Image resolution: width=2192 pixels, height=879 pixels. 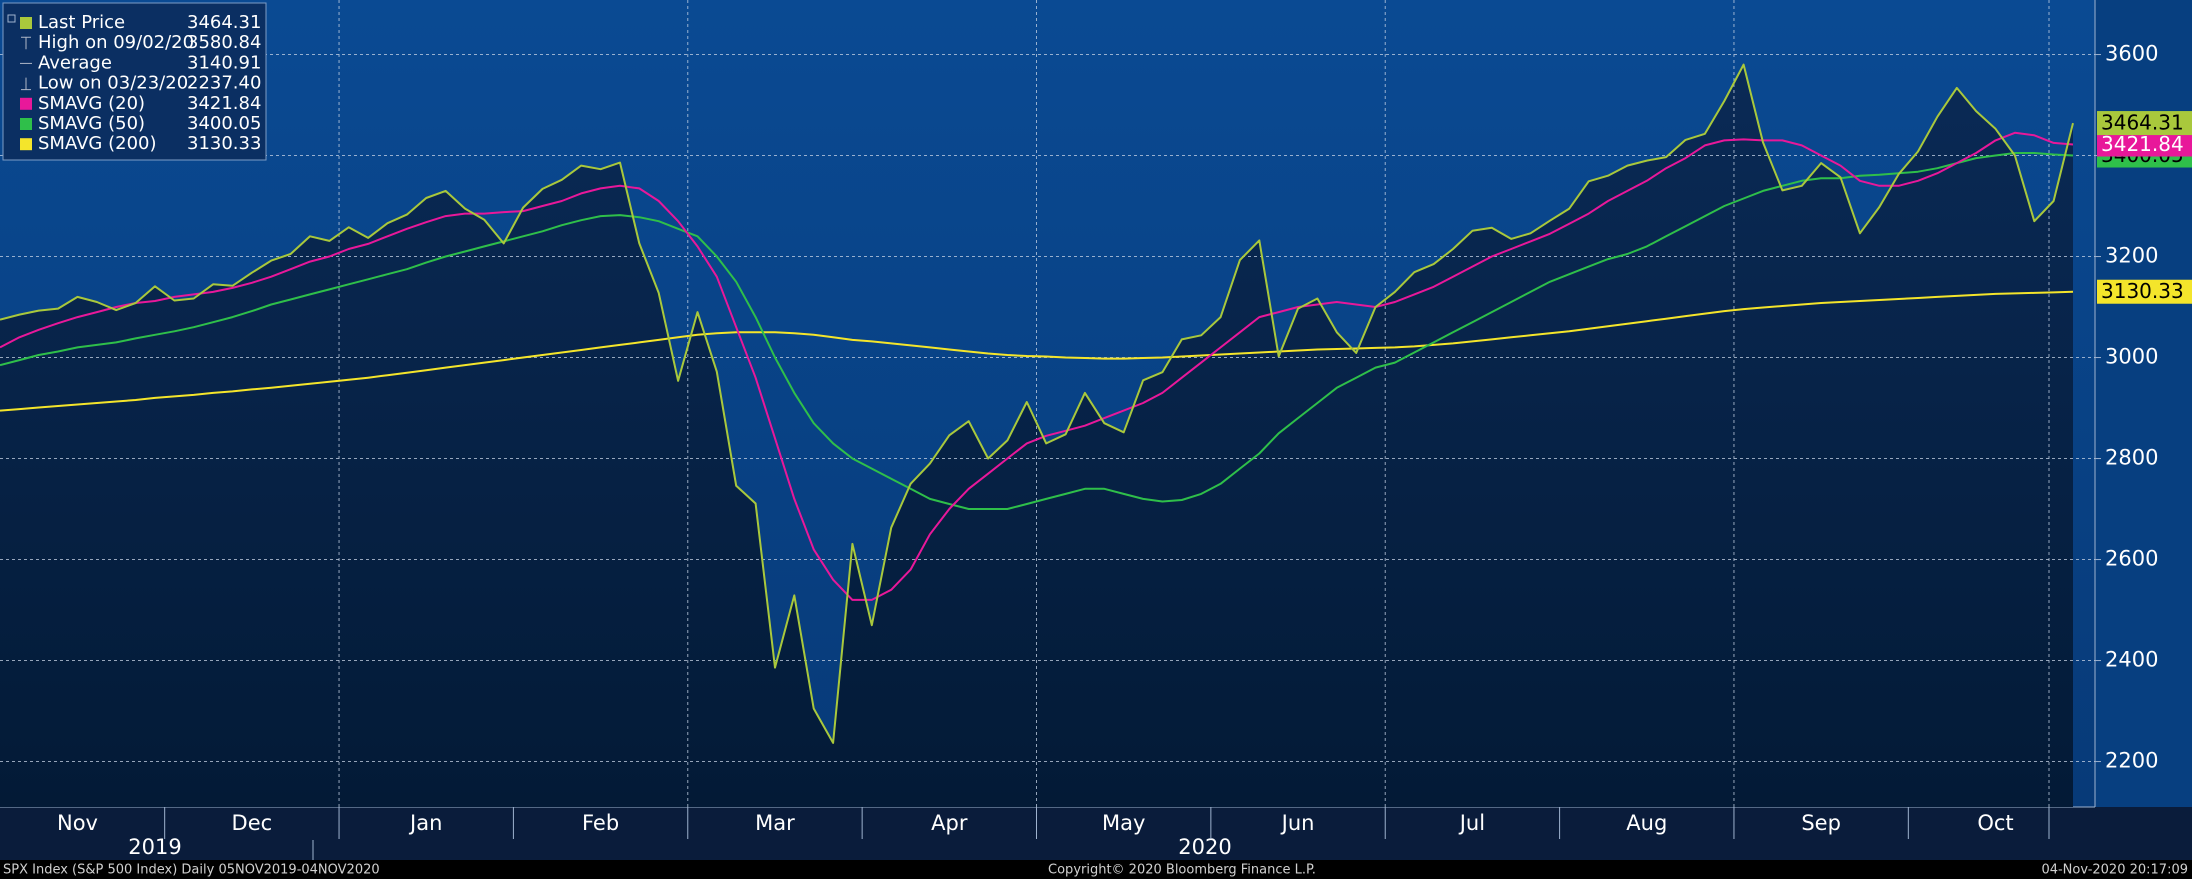 What do you see at coordinates (77, 823) in the screenshot?
I see `x-tick-label: Nov` at bounding box center [77, 823].